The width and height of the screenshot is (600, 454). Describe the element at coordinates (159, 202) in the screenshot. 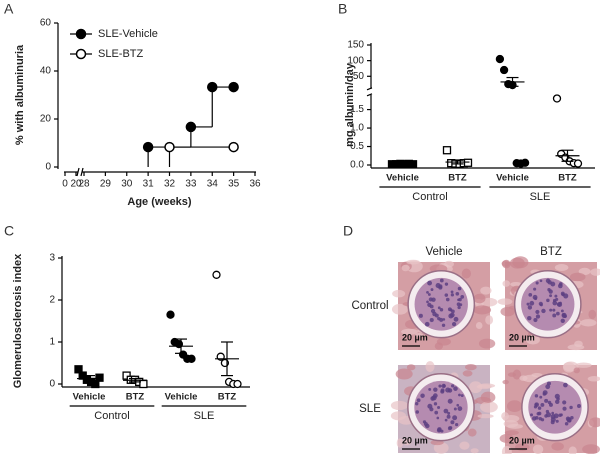

I see `x-axis-title: Age (weeks)` at that location.